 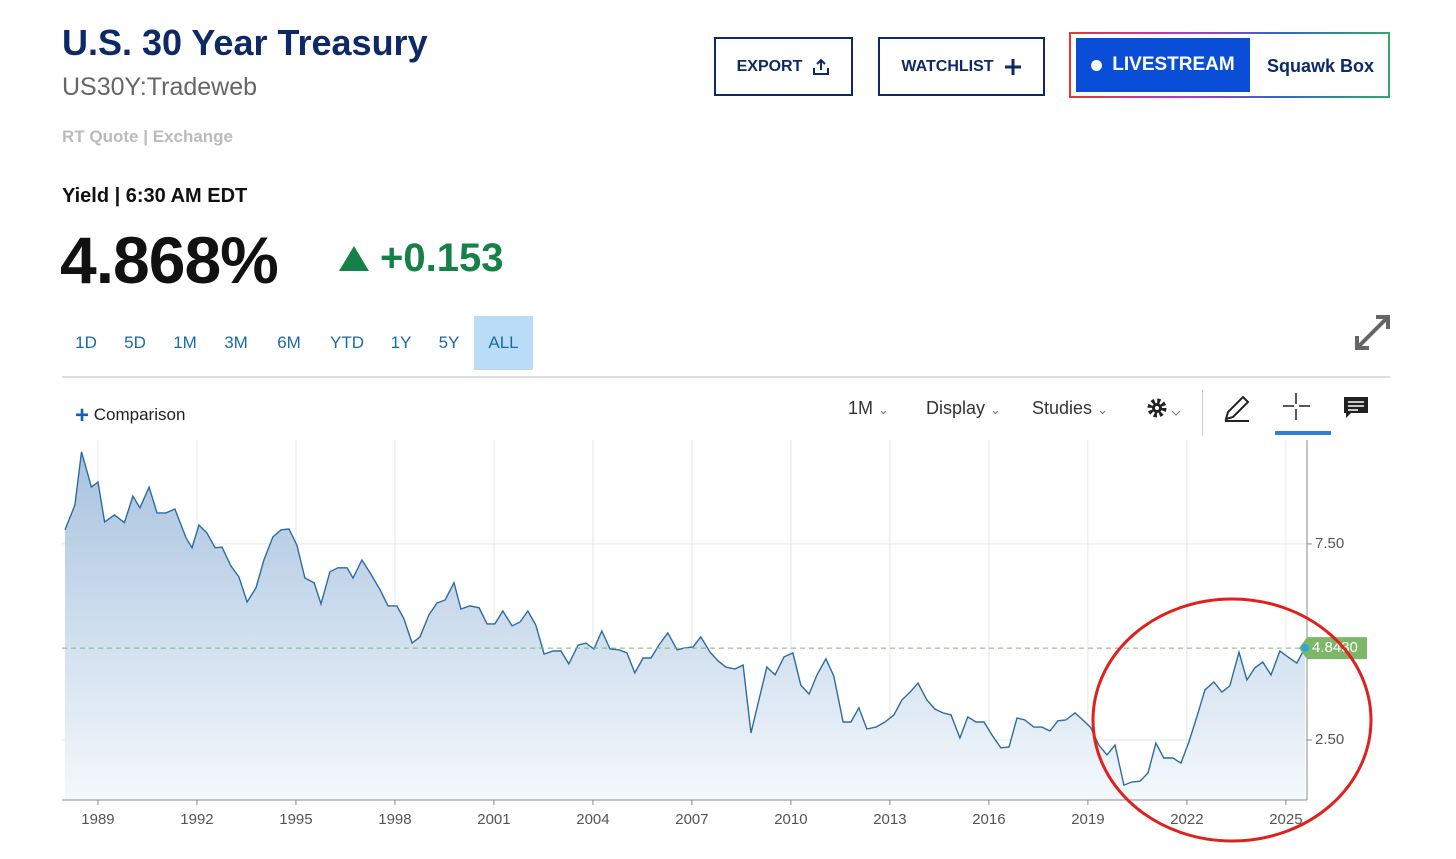 I want to click on studies-label: Studies, so click(x=1062, y=408).